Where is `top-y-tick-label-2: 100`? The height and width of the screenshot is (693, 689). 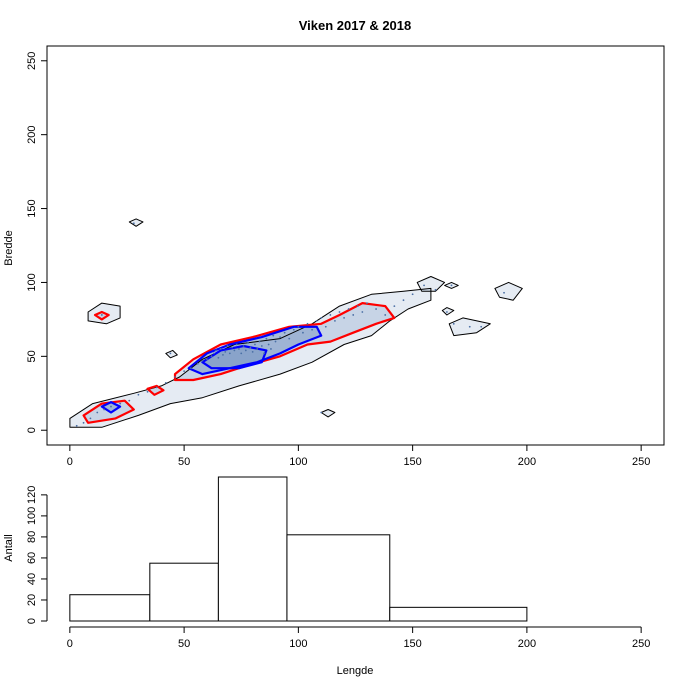 top-y-tick-label-2: 100 is located at coordinates (32, 282).